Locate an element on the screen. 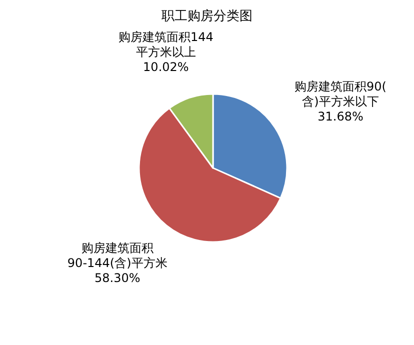  slice-label: 购房建筑面积144平方米以上 is located at coordinates (166, 44).